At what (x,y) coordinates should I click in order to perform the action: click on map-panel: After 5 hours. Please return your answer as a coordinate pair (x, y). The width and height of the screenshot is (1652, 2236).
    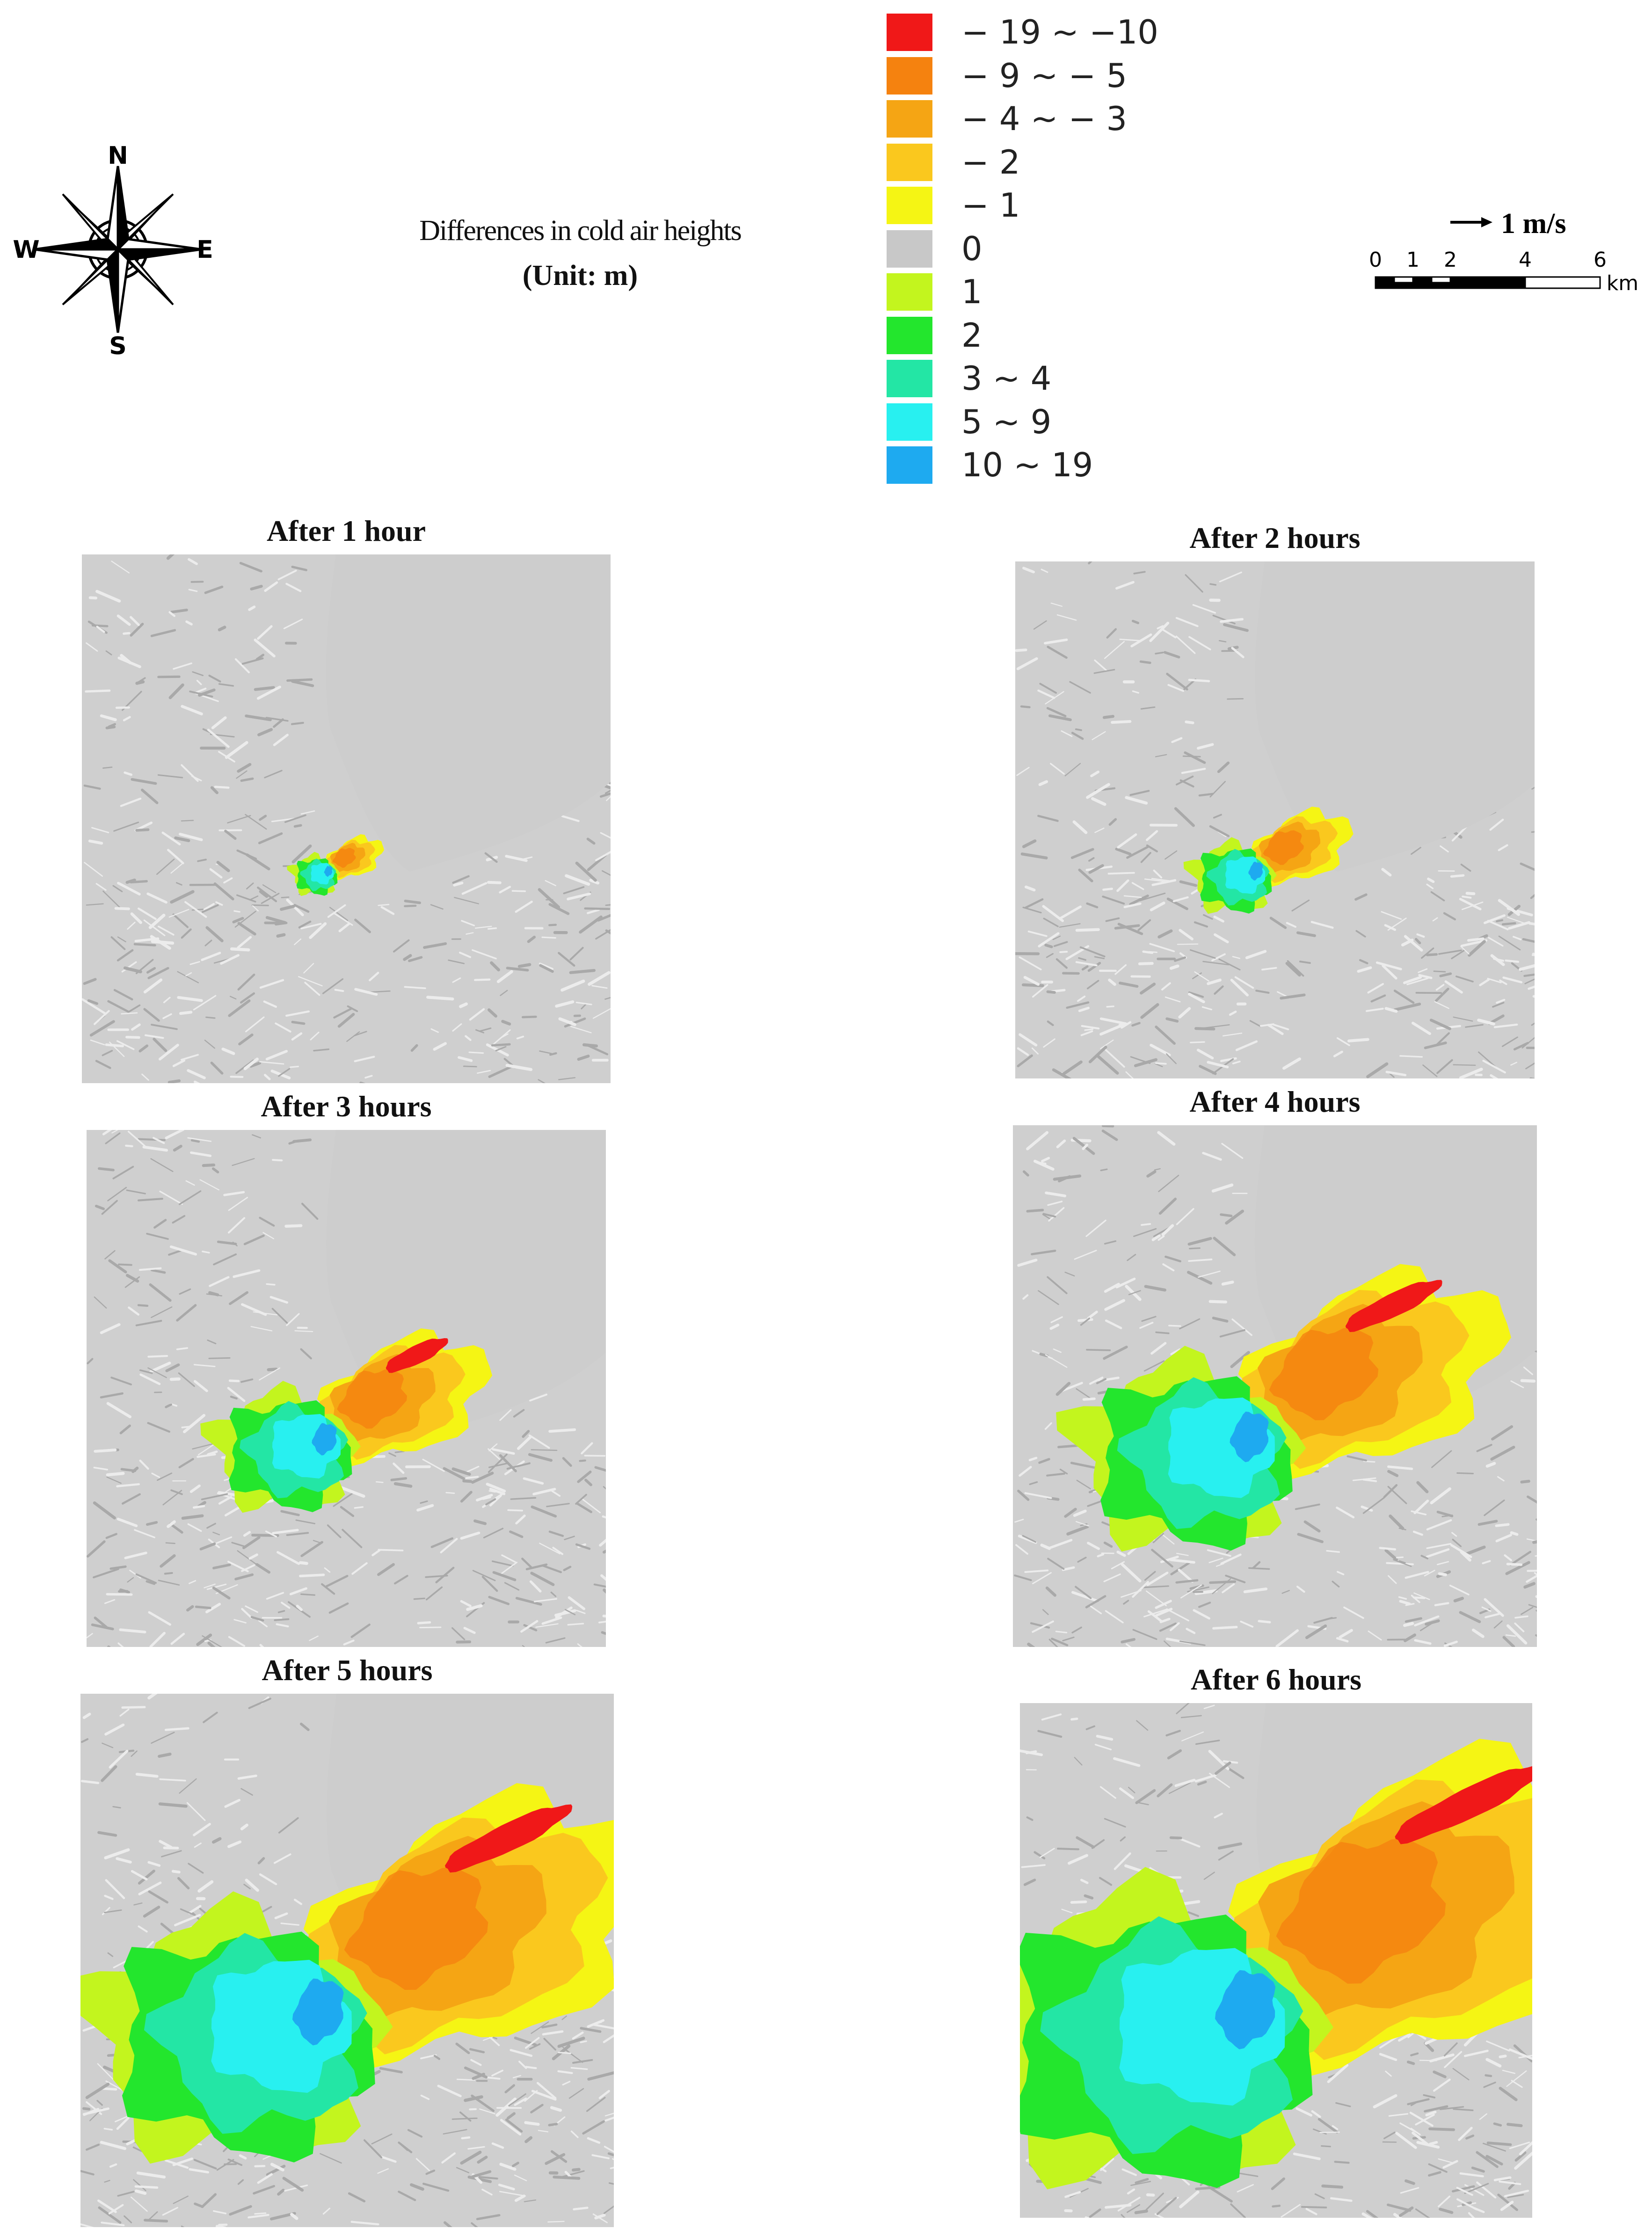
    Looking at the image, I should click on (347, 1939).